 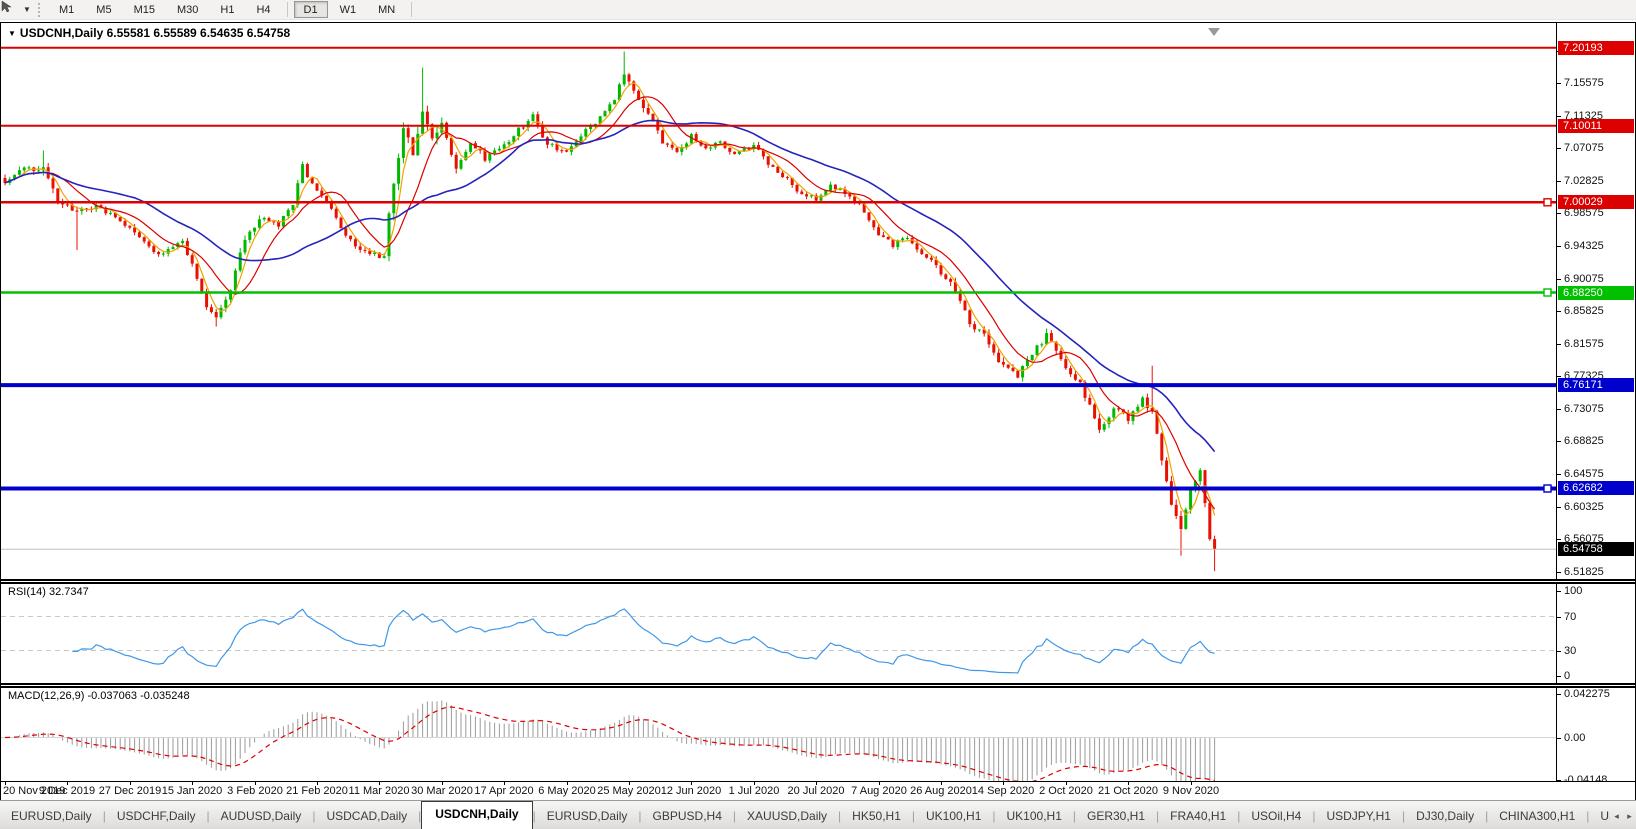 I want to click on chart-tab-usoil-h1: USOil,H1, so click(x=1605, y=816).